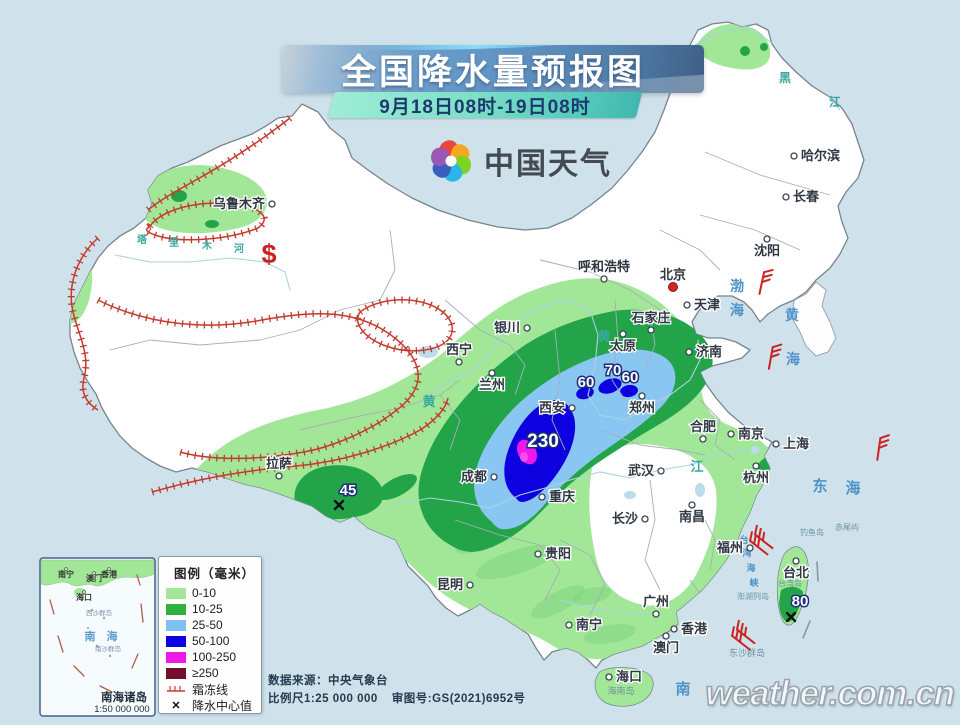  Describe the element at coordinates (703, 426) in the screenshot. I see `city-label: 合肥` at that location.